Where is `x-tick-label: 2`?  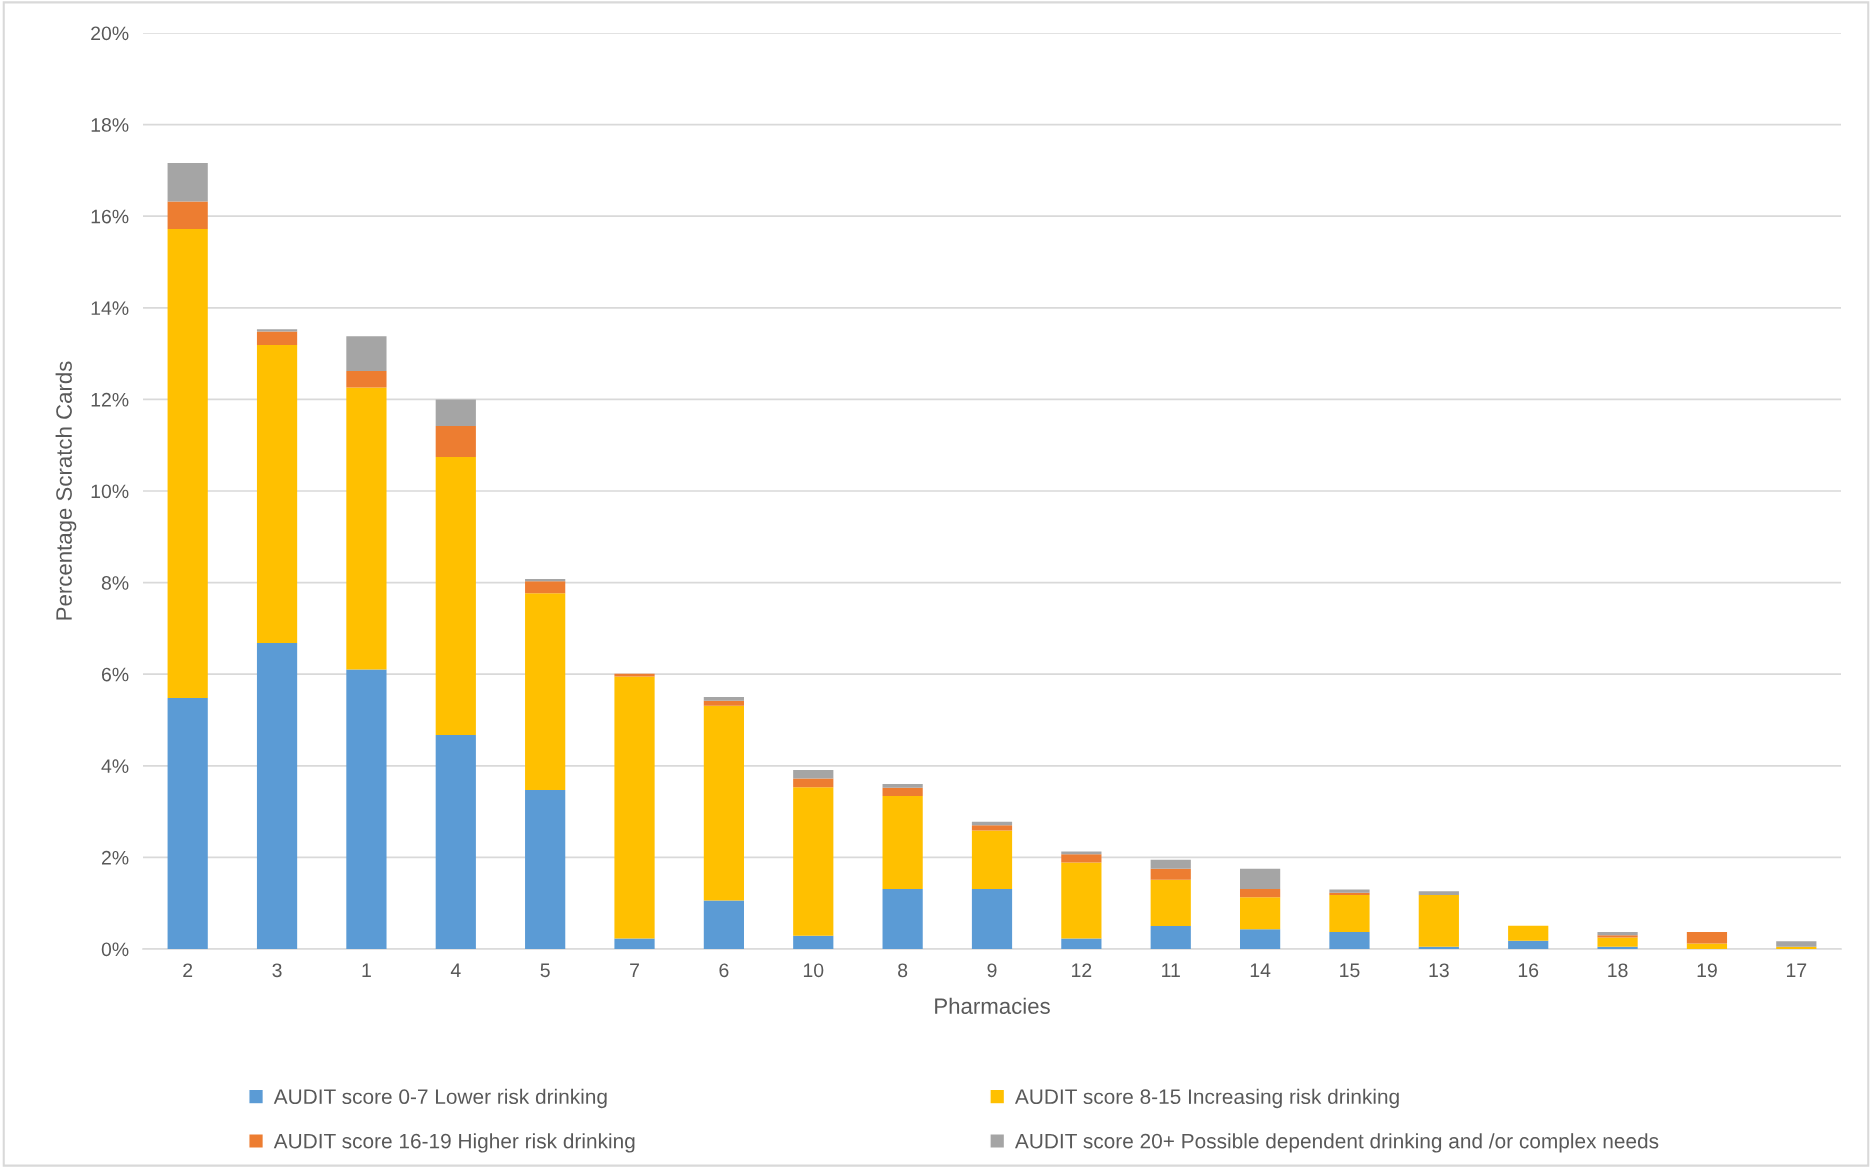
x-tick-label: 2 is located at coordinates (188, 970).